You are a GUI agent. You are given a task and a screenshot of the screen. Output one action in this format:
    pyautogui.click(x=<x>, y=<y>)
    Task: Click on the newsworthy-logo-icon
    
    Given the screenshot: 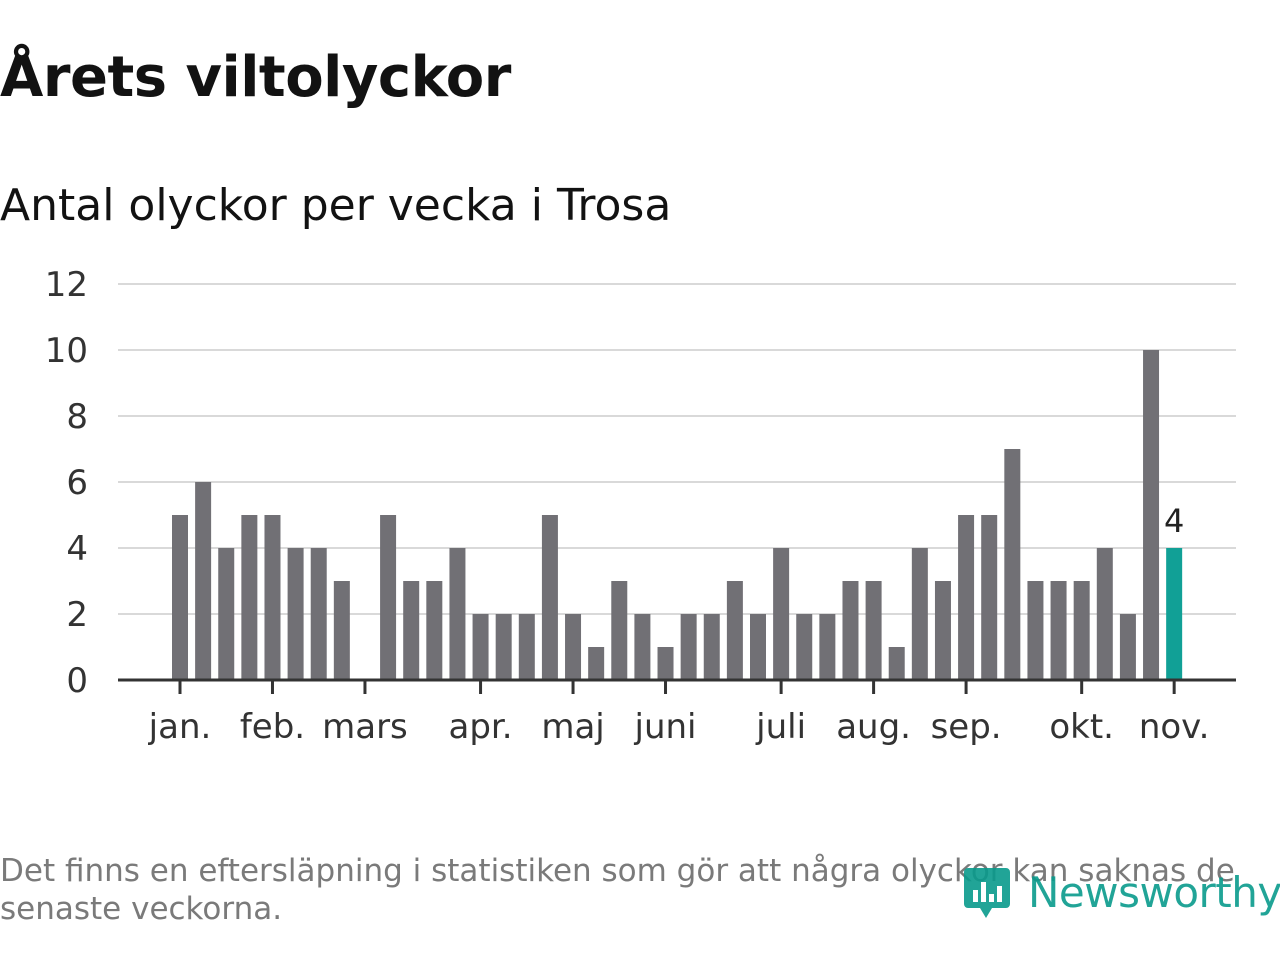 What is the action you would take?
    pyautogui.click(x=987, y=893)
    